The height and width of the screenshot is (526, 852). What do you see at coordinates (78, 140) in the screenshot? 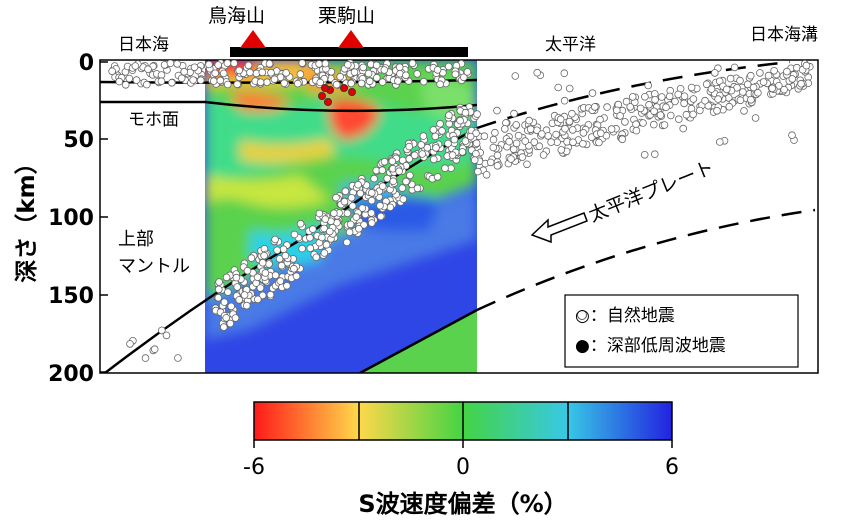
I see `y-tick-label: 50` at bounding box center [78, 140].